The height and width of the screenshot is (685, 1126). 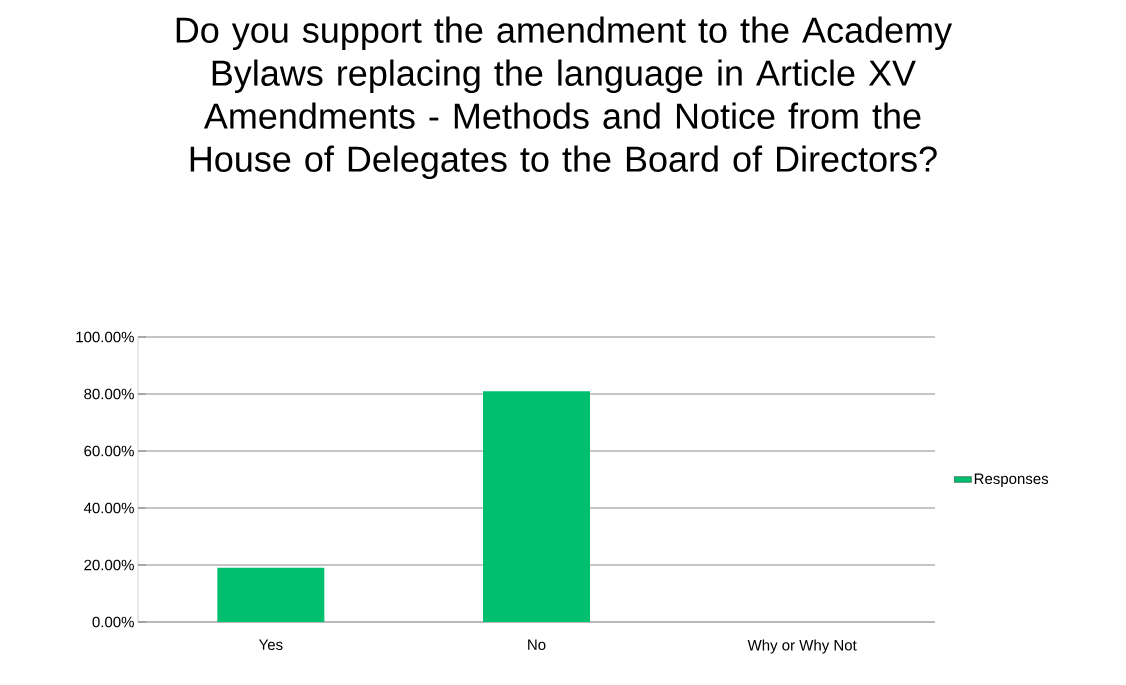 I want to click on y-tick-label: 80.00%, so click(x=109, y=394).